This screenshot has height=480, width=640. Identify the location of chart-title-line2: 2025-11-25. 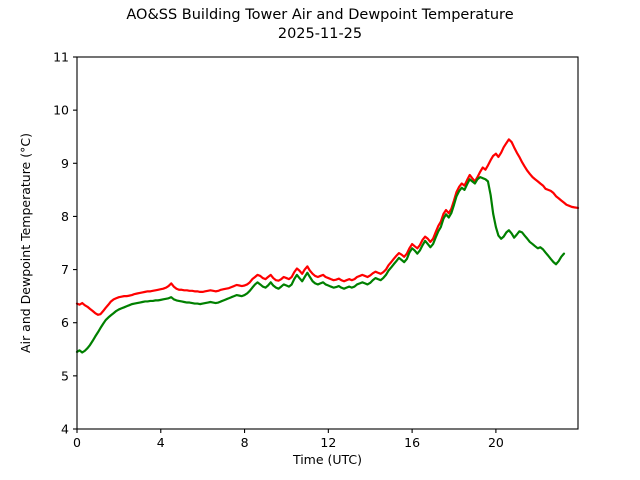
(320, 34).